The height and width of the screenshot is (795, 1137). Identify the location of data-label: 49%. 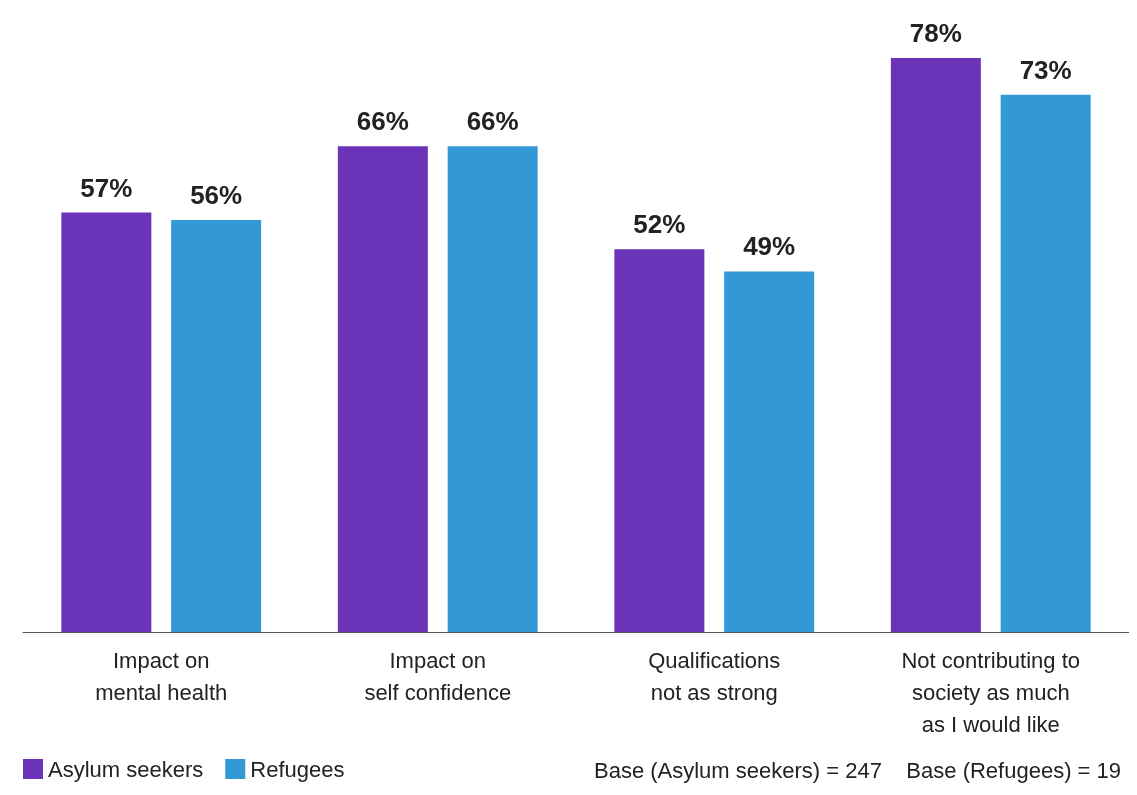
(769, 246).